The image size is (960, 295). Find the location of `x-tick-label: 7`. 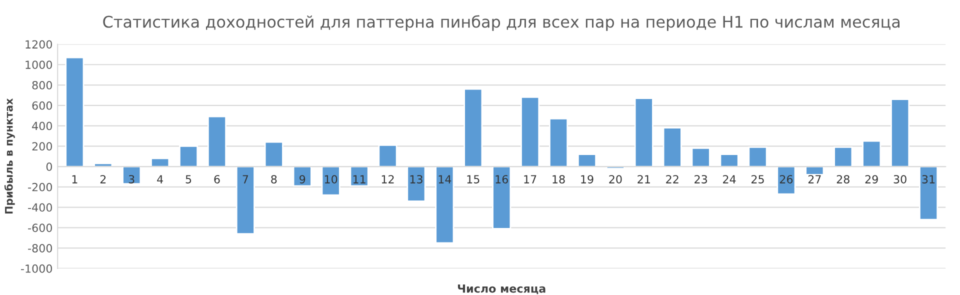

x-tick-label: 7 is located at coordinates (245, 179).